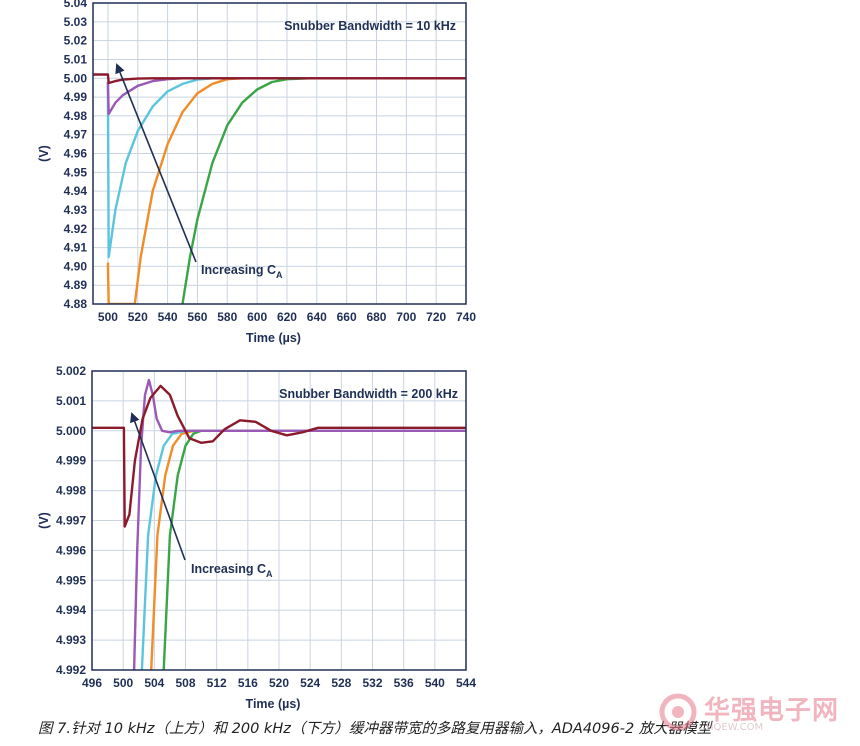 The image size is (860, 746). Describe the element at coordinates (76, 22) in the screenshot. I see `y-tick-label: 5.03` at that location.